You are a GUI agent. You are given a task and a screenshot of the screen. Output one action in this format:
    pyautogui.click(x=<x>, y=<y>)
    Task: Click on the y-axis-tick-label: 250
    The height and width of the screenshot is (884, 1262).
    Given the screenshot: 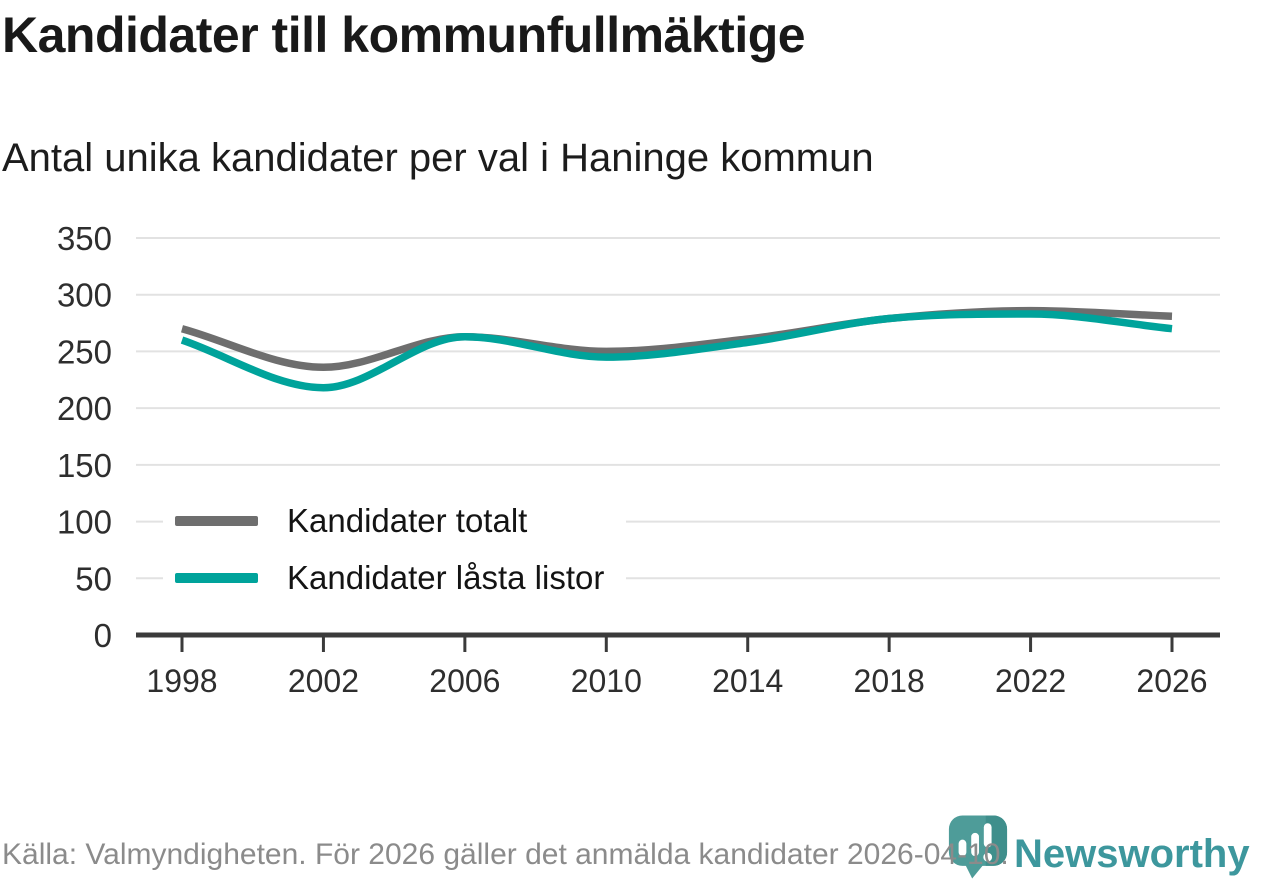 What is the action you would take?
    pyautogui.click(x=84, y=351)
    